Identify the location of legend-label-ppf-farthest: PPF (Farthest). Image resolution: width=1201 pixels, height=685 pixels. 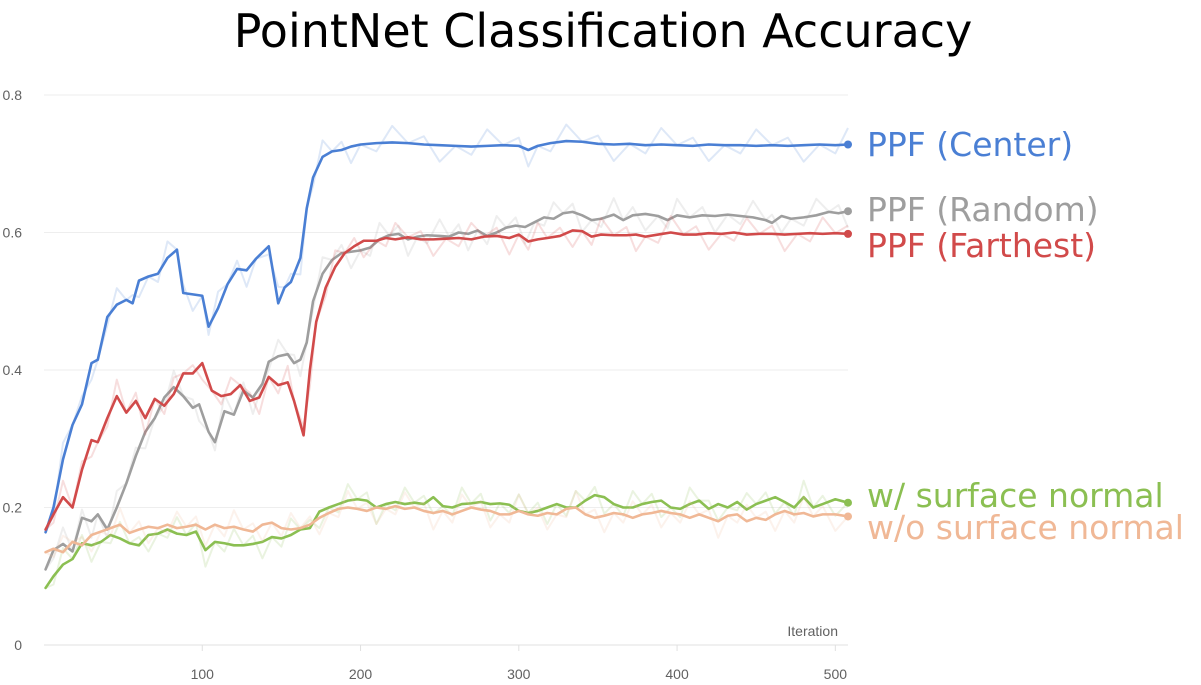
(981, 245).